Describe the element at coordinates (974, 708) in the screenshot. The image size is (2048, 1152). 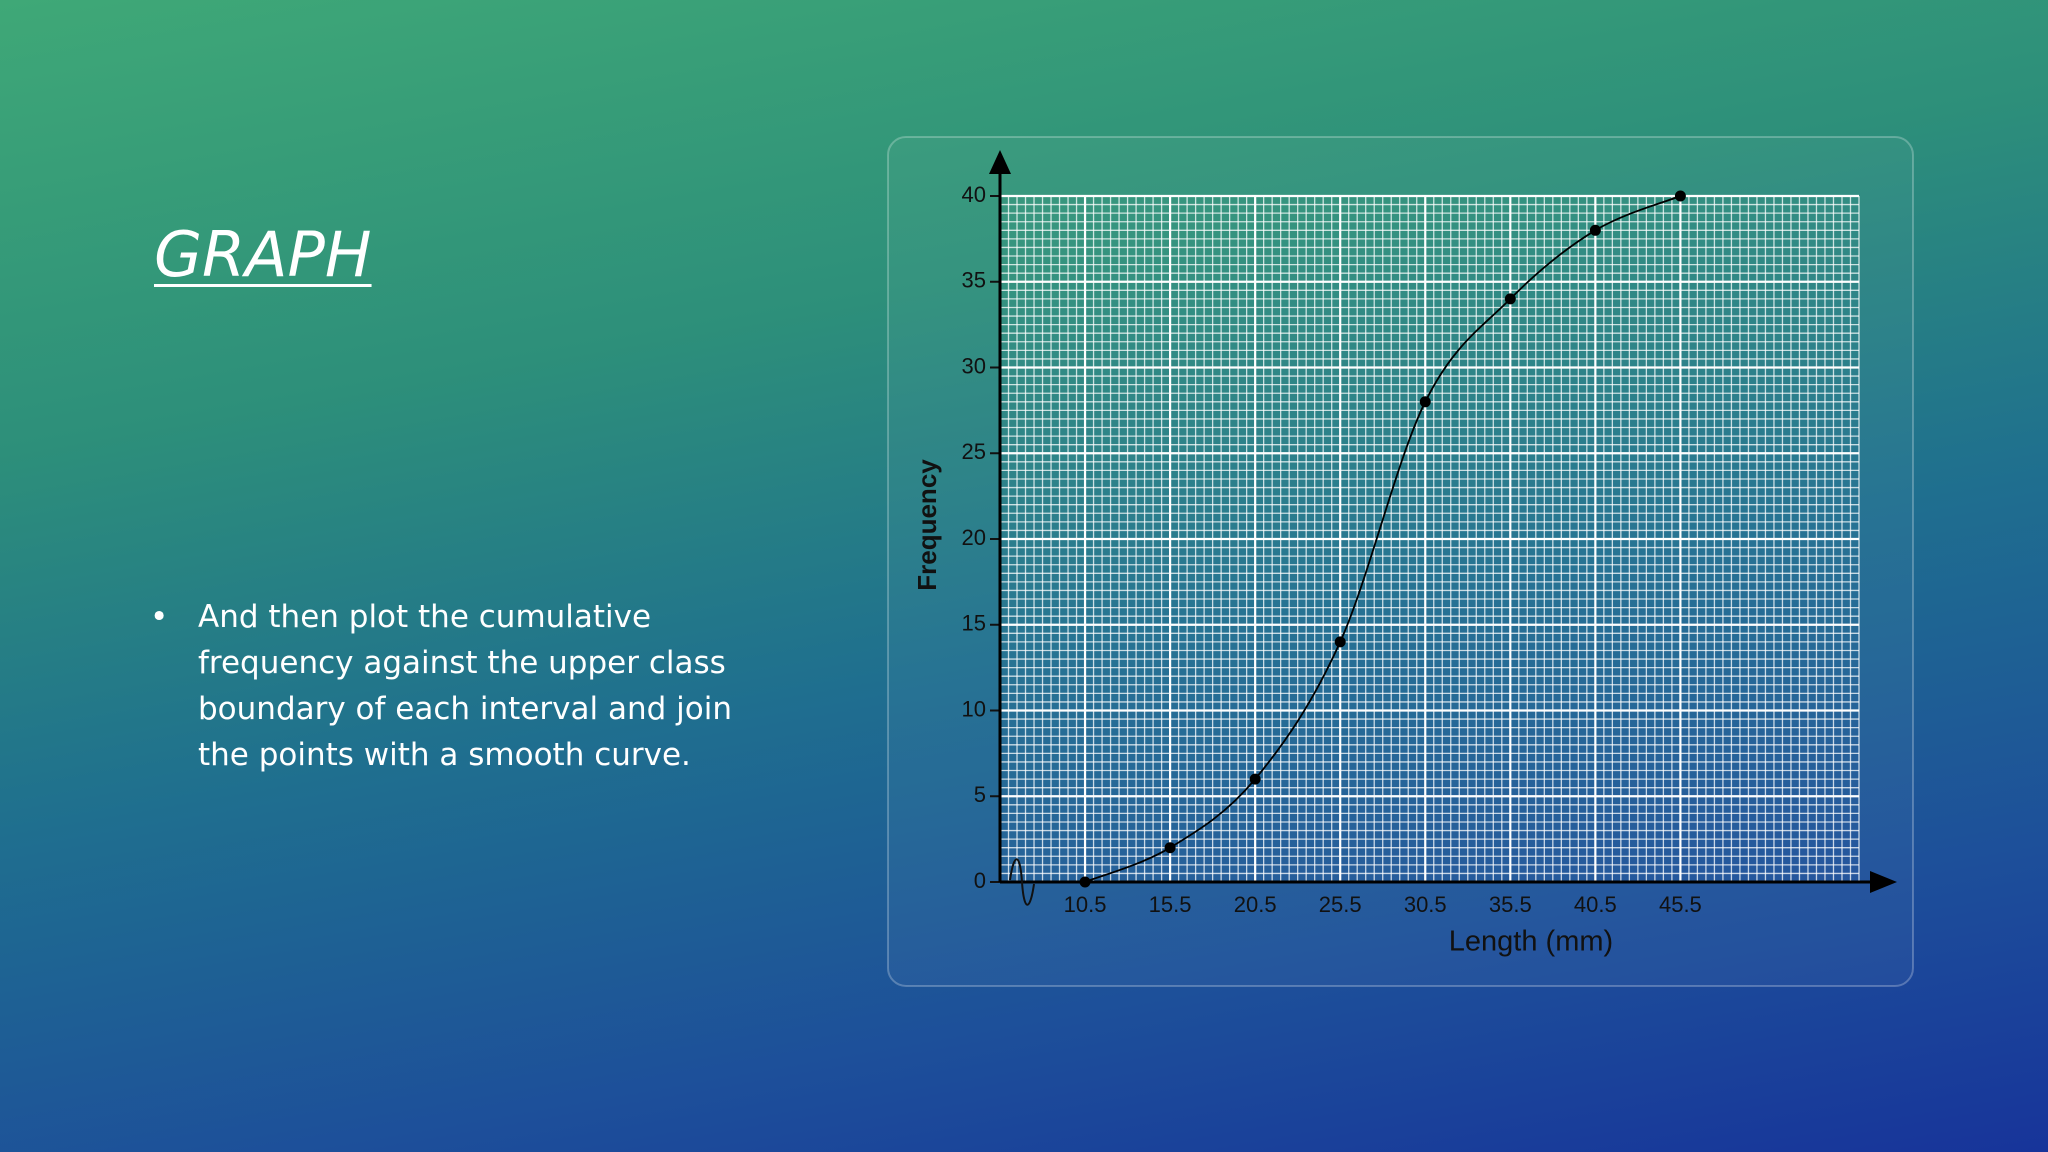
I see `y-tick-label: 10` at that location.